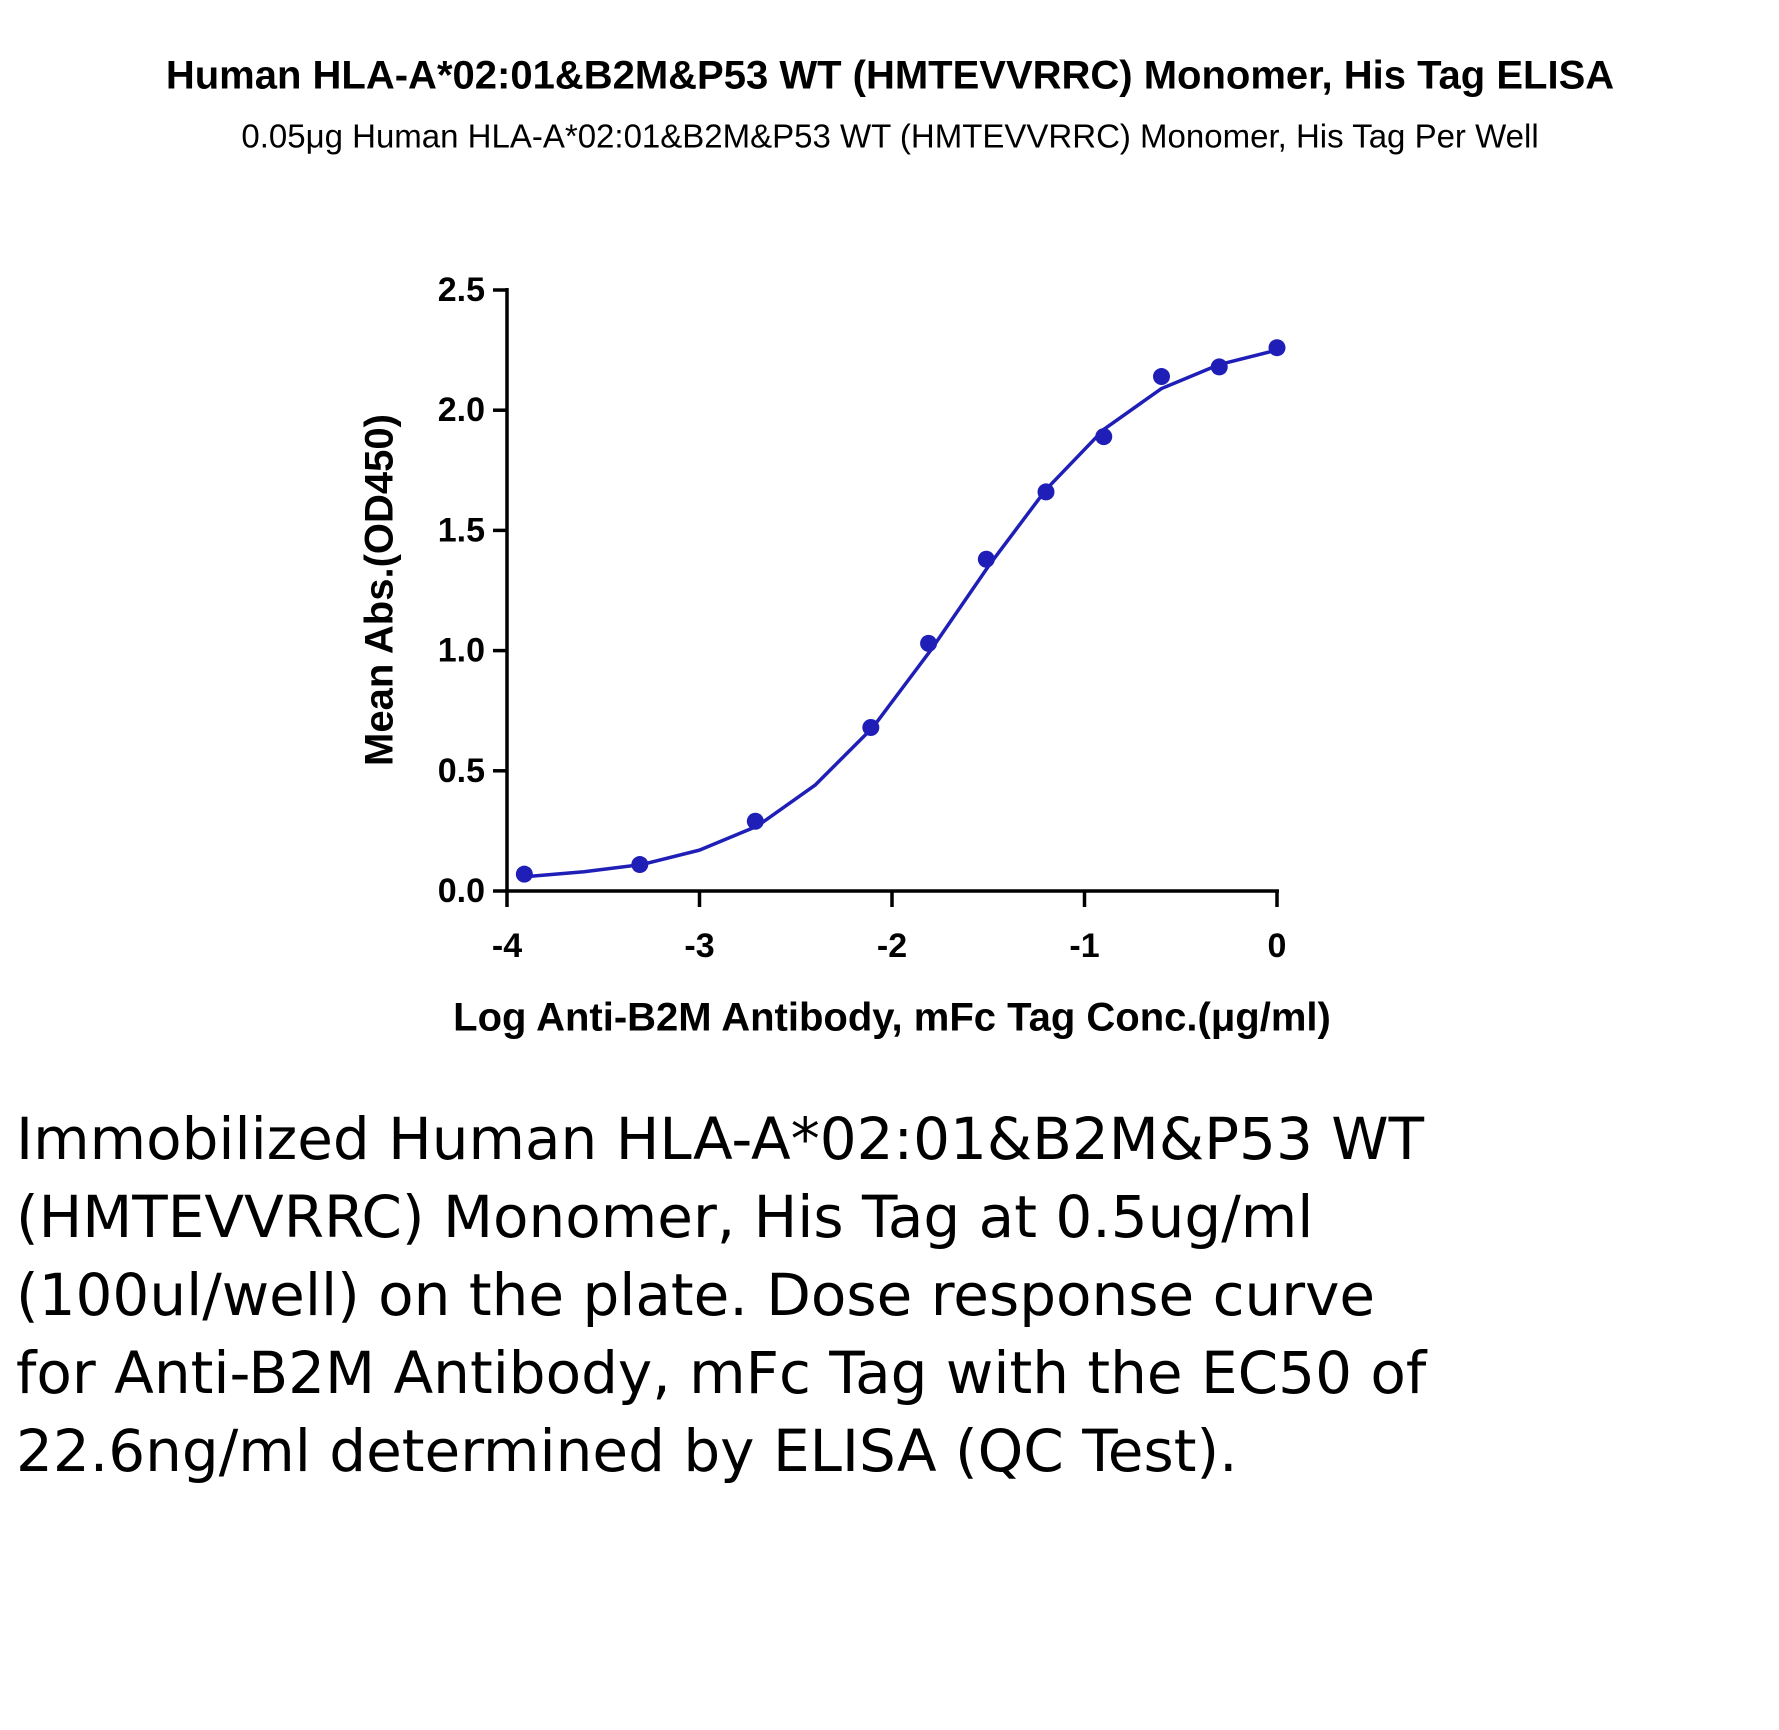  I want to click on x-tick-label: -1, so click(1084, 946).